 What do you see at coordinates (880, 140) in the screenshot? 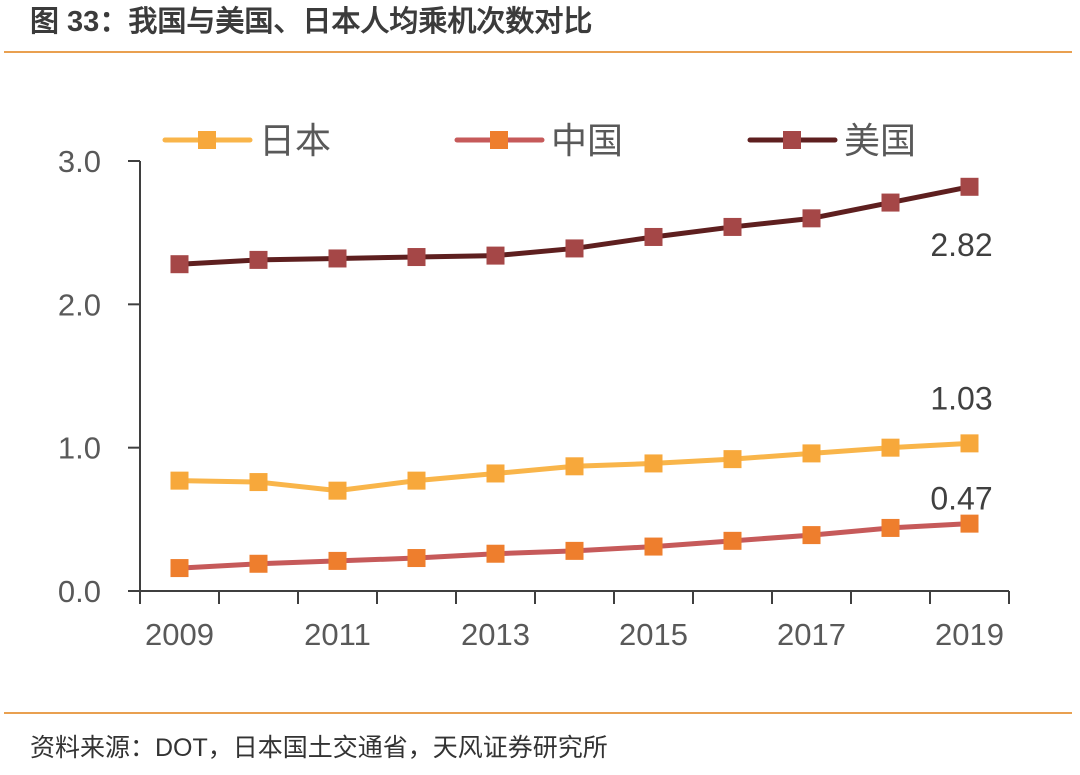
I see `legend-label: 美国` at bounding box center [880, 140].